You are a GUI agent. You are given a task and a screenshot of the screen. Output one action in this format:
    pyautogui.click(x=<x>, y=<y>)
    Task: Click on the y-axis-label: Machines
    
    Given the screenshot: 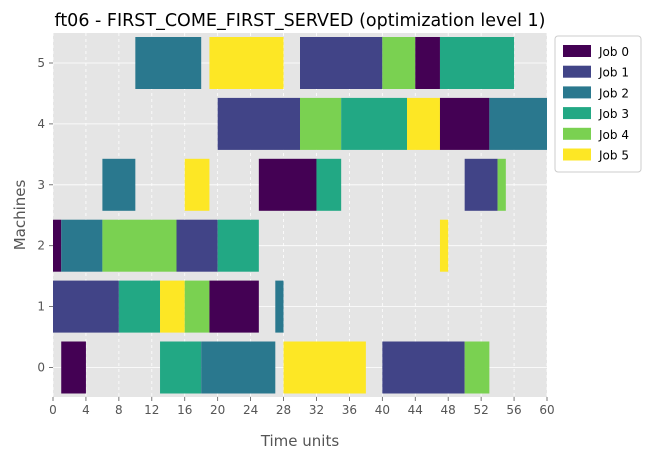 What is the action you would take?
    pyautogui.click(x=20, y=215)
    